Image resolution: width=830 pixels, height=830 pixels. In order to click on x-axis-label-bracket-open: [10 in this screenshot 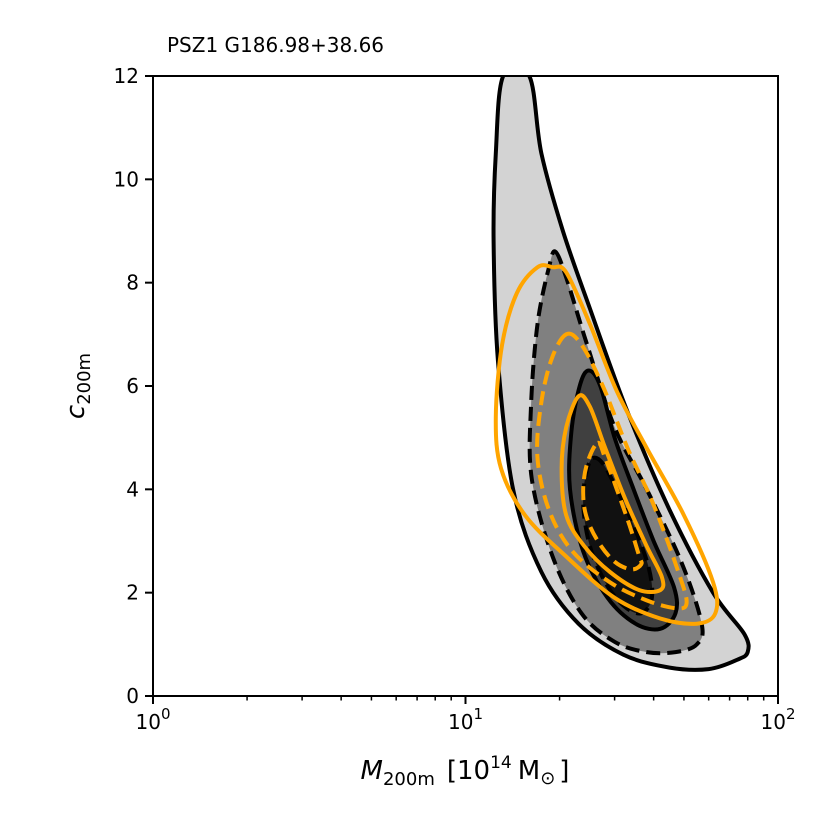, I will do `click(468, 771)`.